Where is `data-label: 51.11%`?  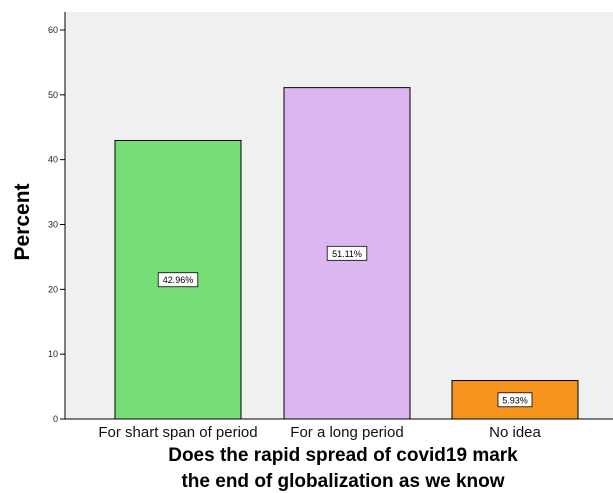
data-label: 51.11% is located at coordinates (347, 254).